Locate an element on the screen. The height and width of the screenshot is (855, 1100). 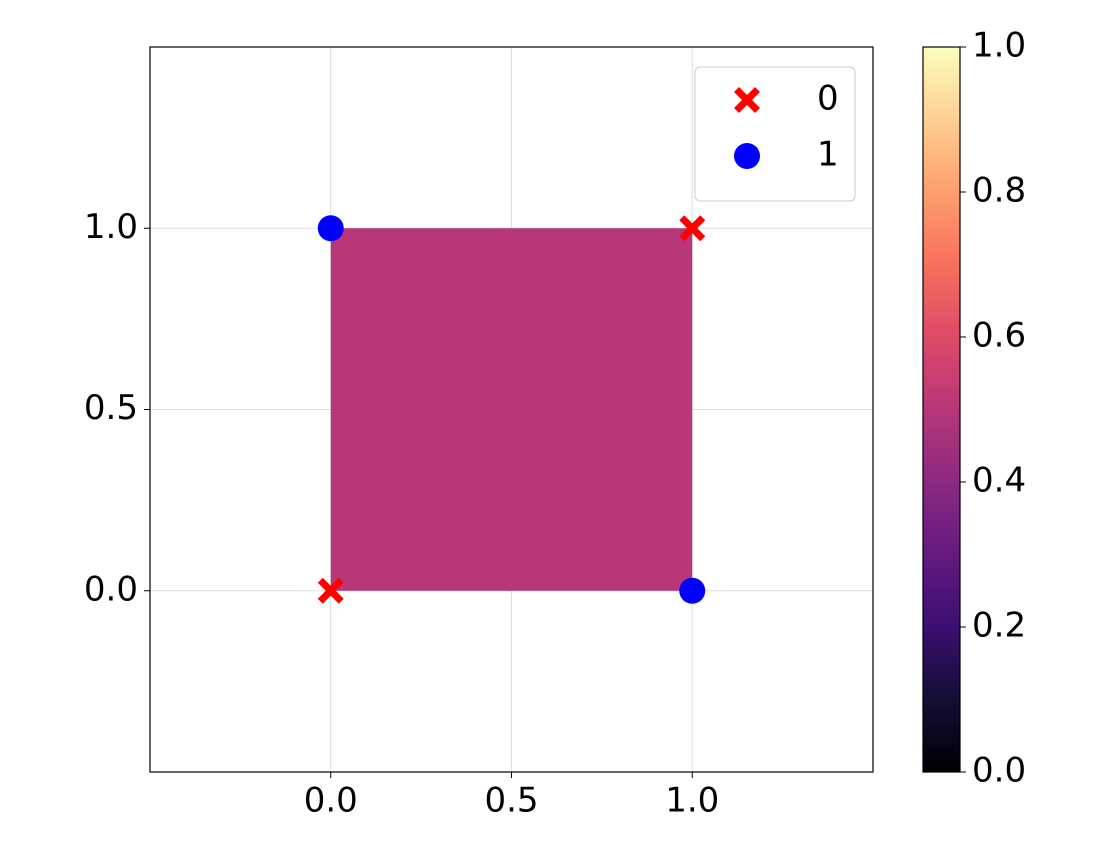
x-tick-label: 0.5 is located at coordinates (511, 801).